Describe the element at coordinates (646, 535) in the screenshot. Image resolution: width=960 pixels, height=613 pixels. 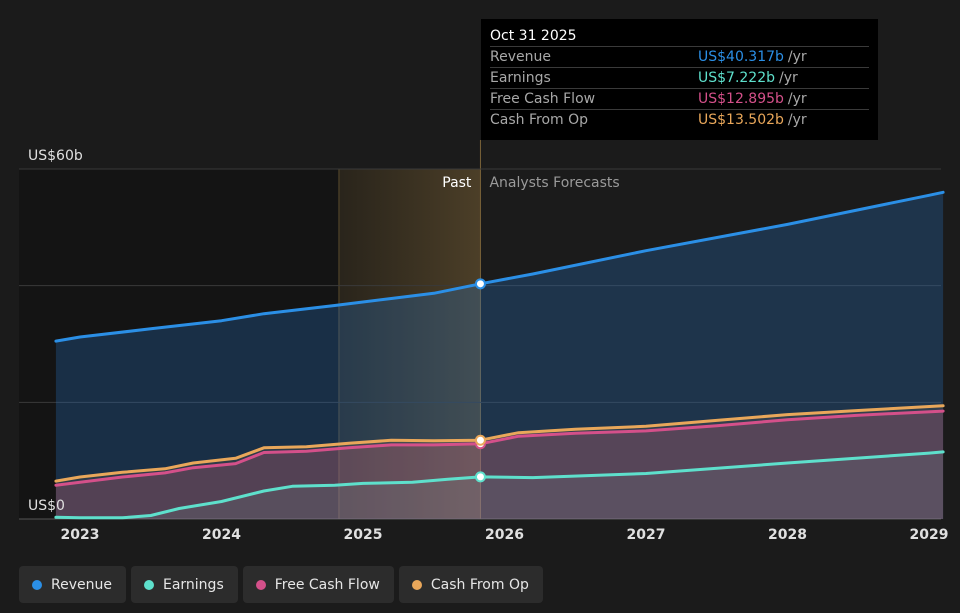
I see `x-tick-label: 2027` at that location.